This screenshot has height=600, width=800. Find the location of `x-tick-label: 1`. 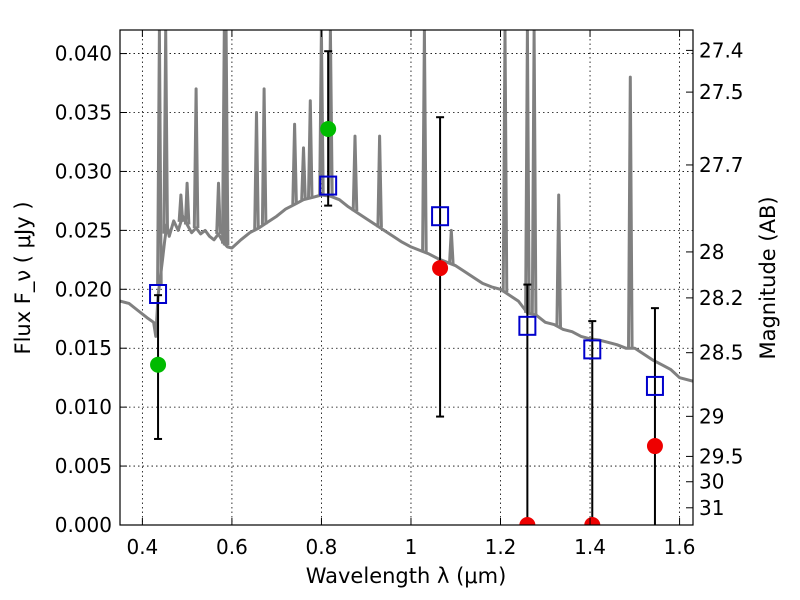

x-tick-label: 1 is located at coordinates (411, 547).